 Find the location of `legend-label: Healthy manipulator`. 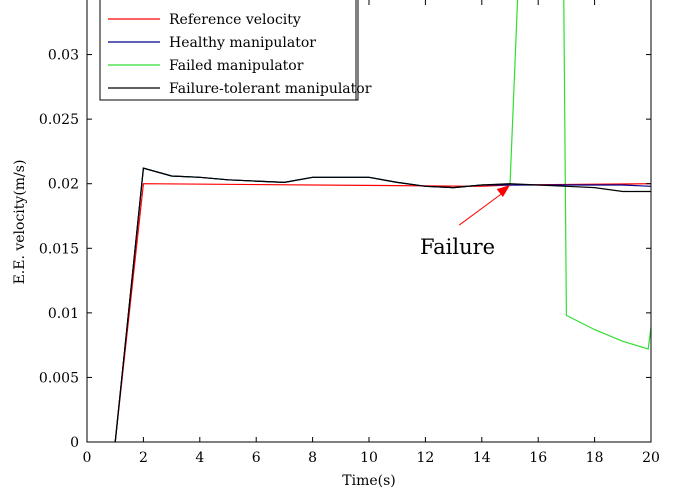

legend-label: Healthy manipulator is located at coordinates (242, 43).